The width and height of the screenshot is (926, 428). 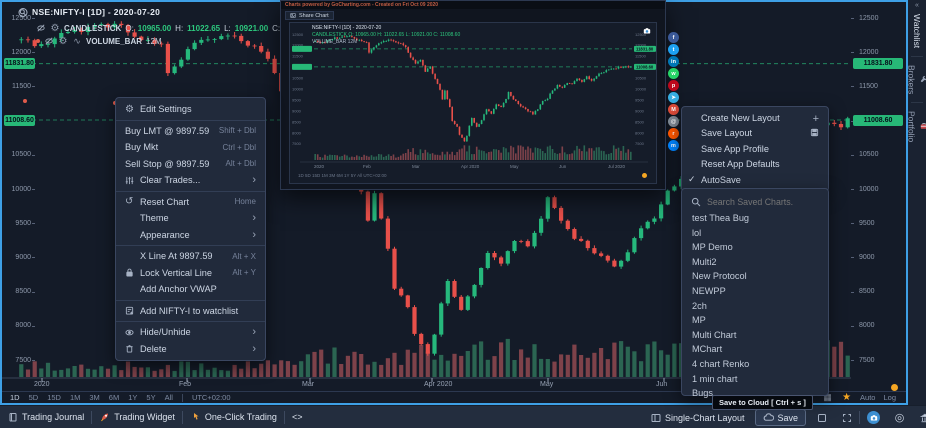 What do you see at coordinates (821, 417) in the screenshot?
I see `squareo-button` at bounding box center [821, 417].